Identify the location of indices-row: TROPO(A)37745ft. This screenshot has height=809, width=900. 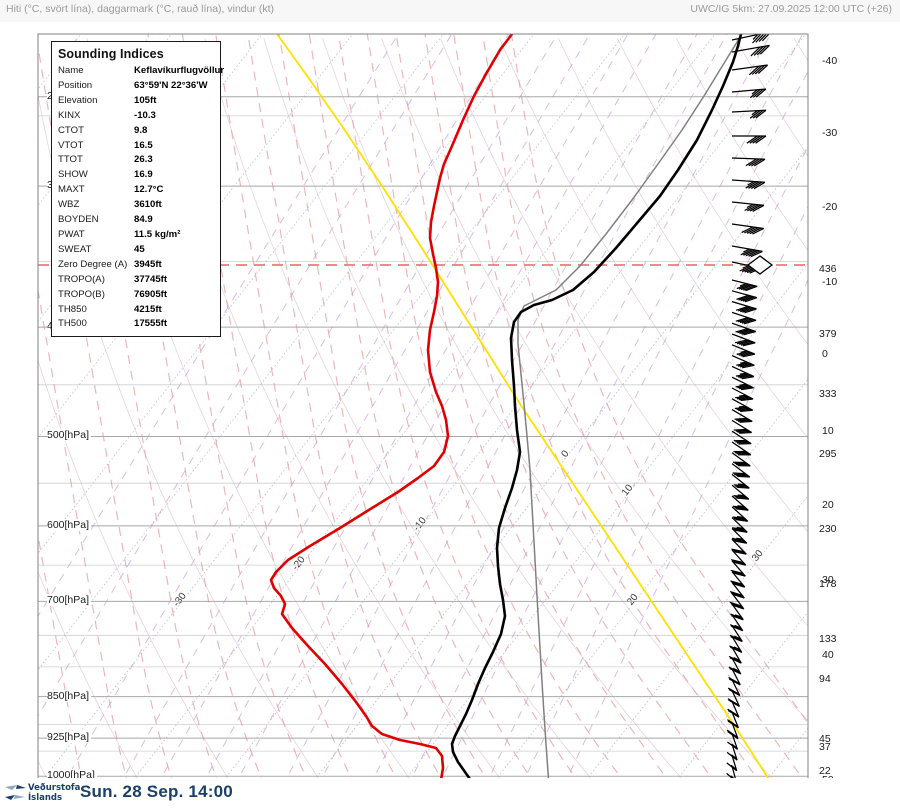
(136, 280).